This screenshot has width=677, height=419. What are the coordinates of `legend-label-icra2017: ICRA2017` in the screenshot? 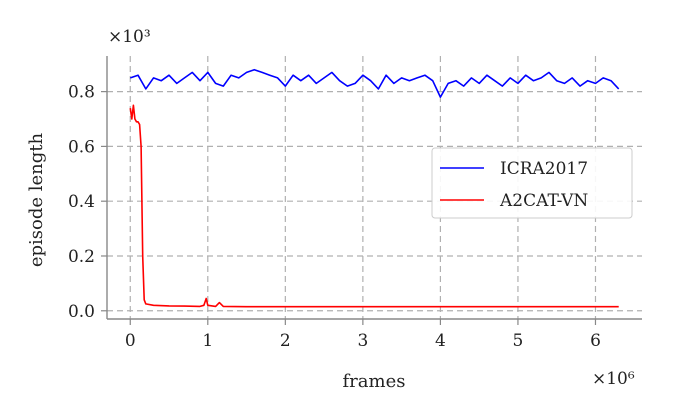 It's located at (544, 169).